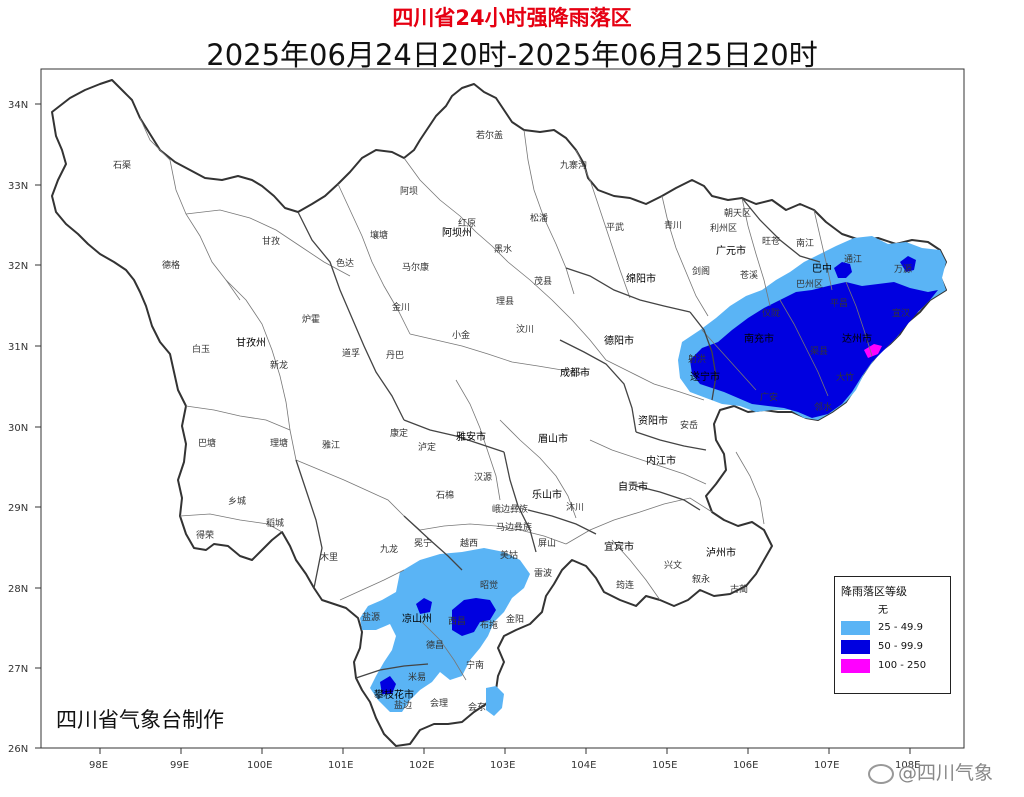 This screenshot has height=797, width=1024. Describe the element at coordinates (205, 535) in the screenshot. I see `label-derong: 得荣` at that location.